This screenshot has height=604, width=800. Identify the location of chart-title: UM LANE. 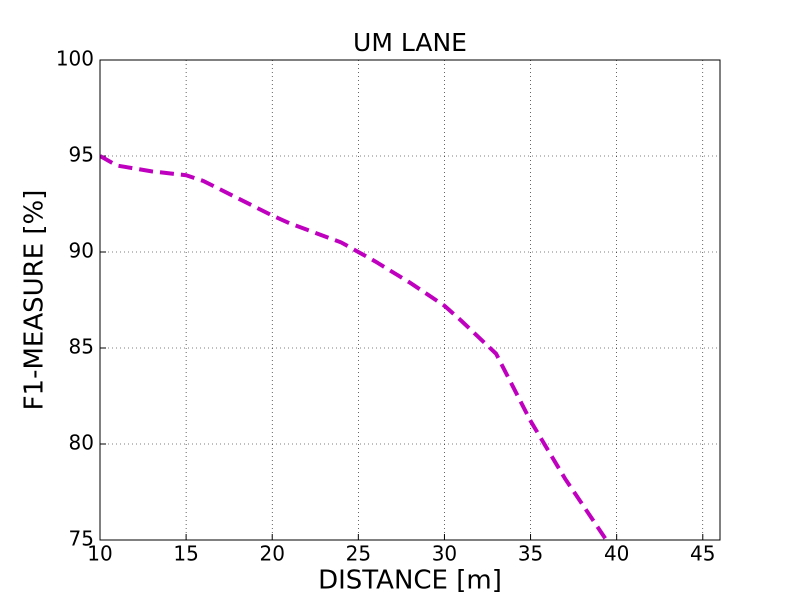
(410, 42).